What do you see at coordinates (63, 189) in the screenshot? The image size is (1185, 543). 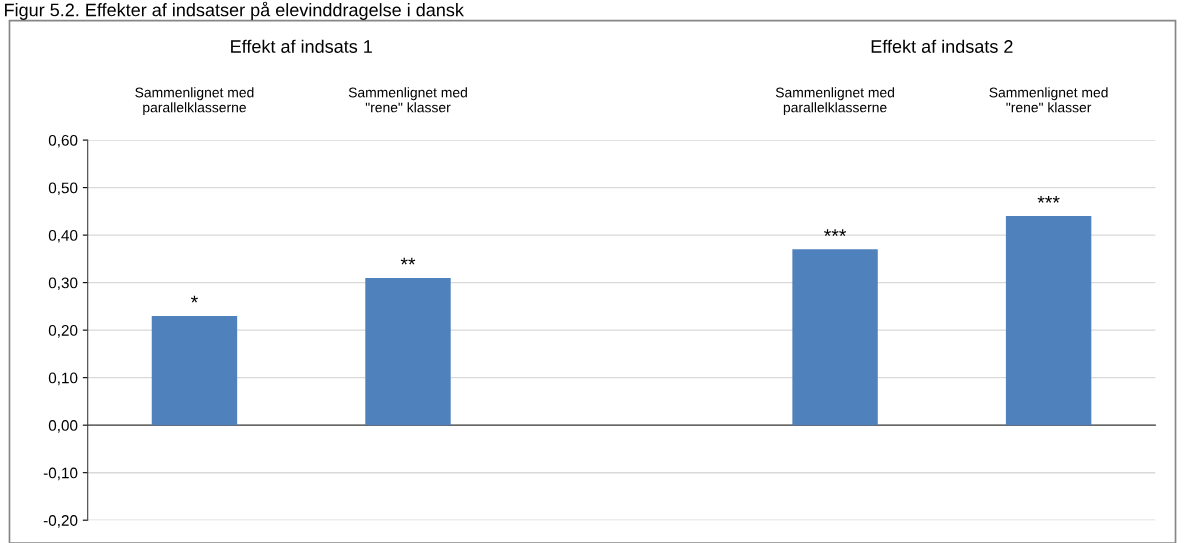 I see `y-tick-label: 0,50` at bounding box center [63, 189].